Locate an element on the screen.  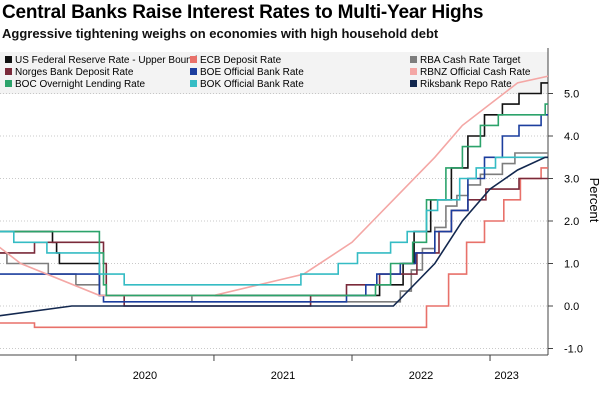
legend-label: RBA Cash Rate Target is located at coordinates (470, 60).